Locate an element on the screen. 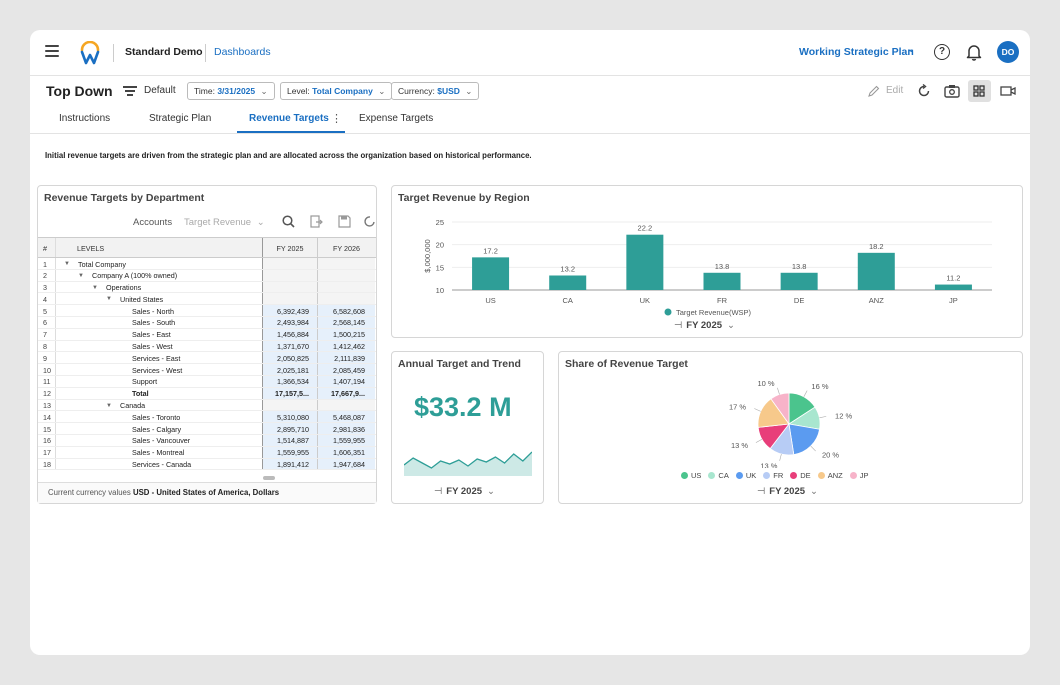 The width and height of the screenshot is (1060, 685). accounts-selector: Target Revenue ⌄ is located at coordinates (224, 222).